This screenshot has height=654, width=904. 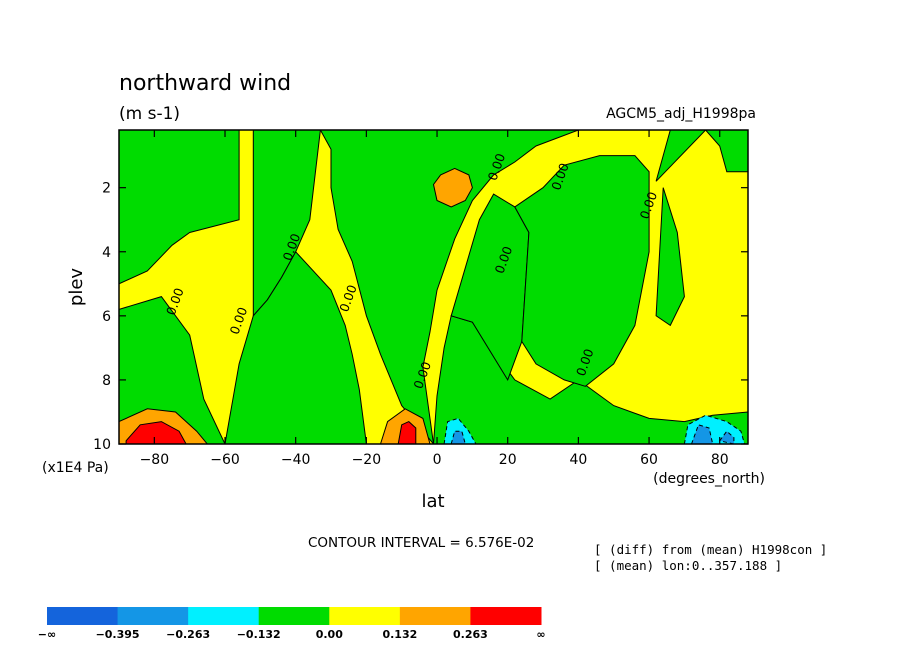 I want to click on info-line-2: [ (mean) lon:0..357.188 ], so click(x=688, y=565).